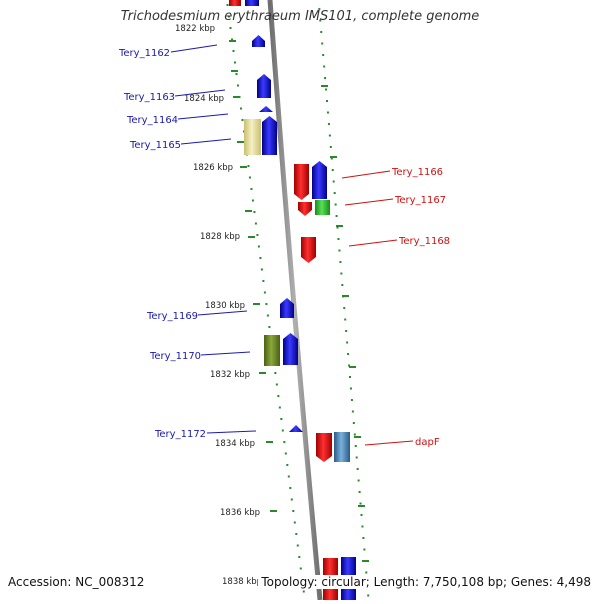 Image resolution: width=600 pixels, height=604 pixels. What do you see at coordinates (225, 306) in the screenshot?
I see `tick-label: 1830 kbp` at bounding box center [225, 306].